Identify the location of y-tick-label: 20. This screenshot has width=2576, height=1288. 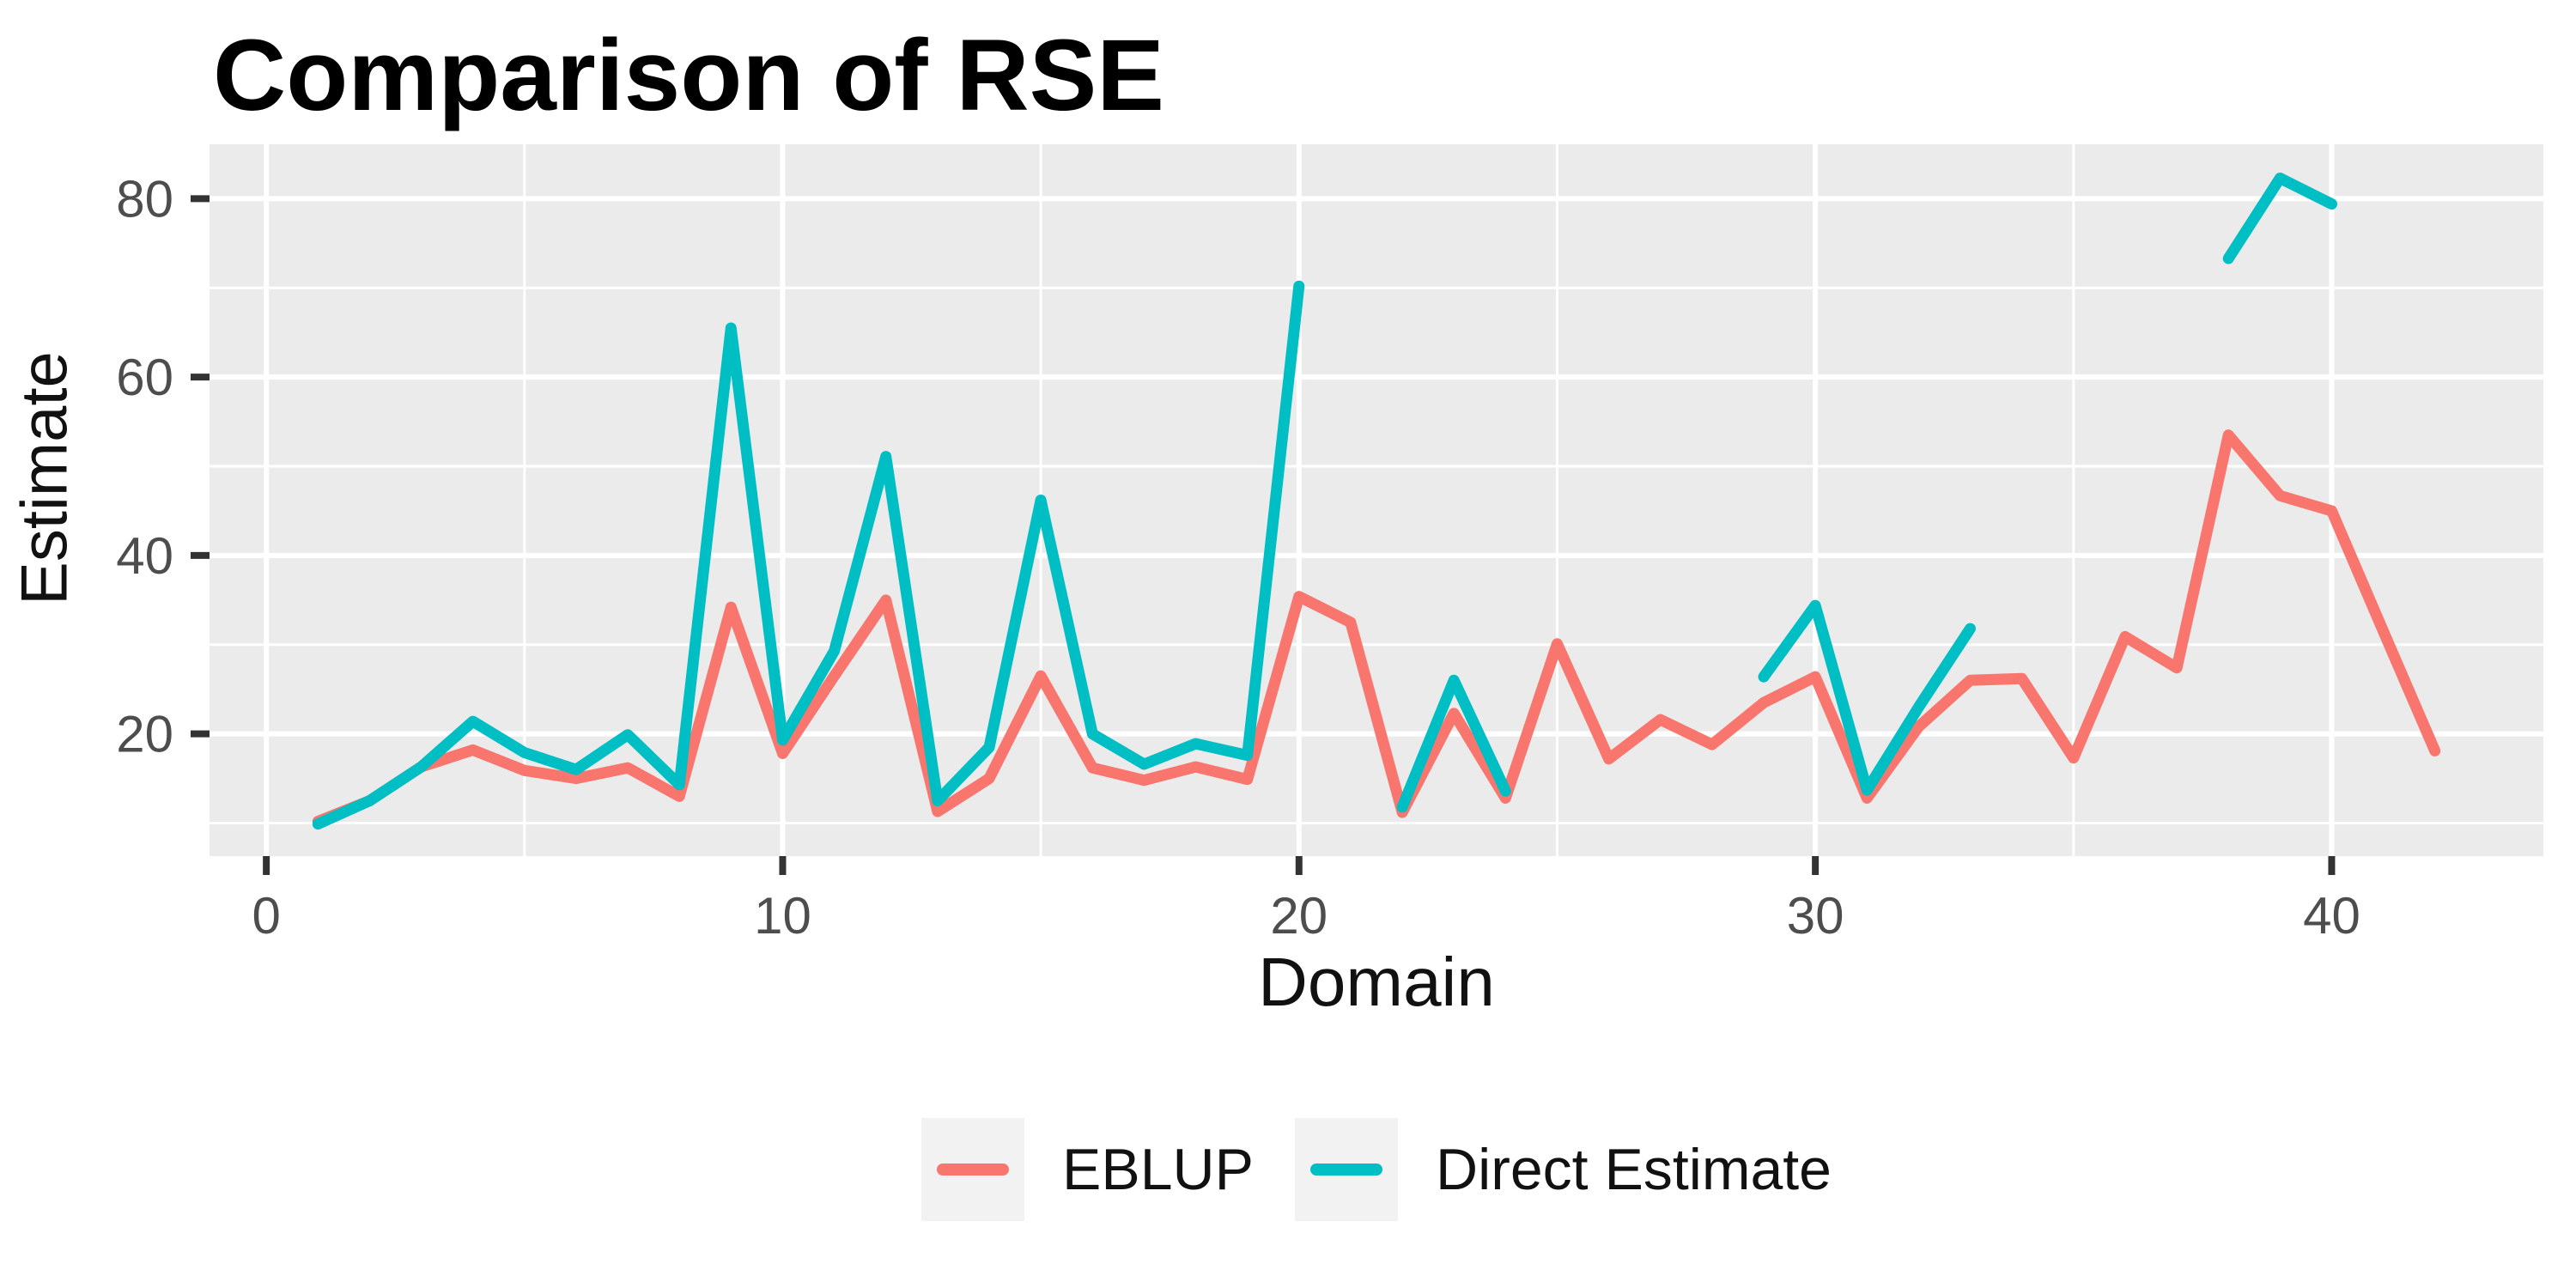
(144, 735).